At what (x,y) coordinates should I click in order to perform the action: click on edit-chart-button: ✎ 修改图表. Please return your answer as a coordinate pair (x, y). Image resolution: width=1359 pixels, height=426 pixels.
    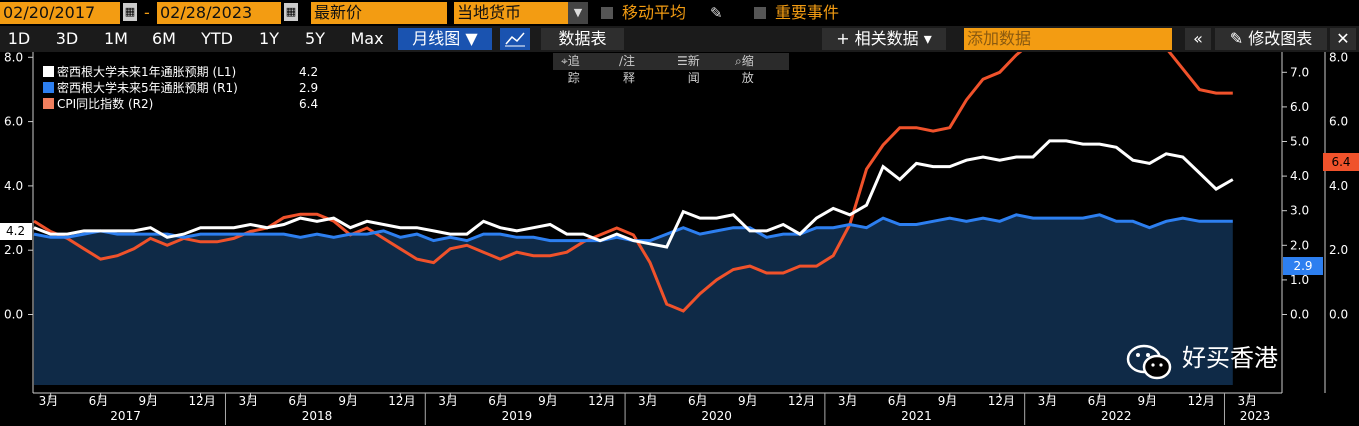
    Looking at the image, I should click on (1271, 39).